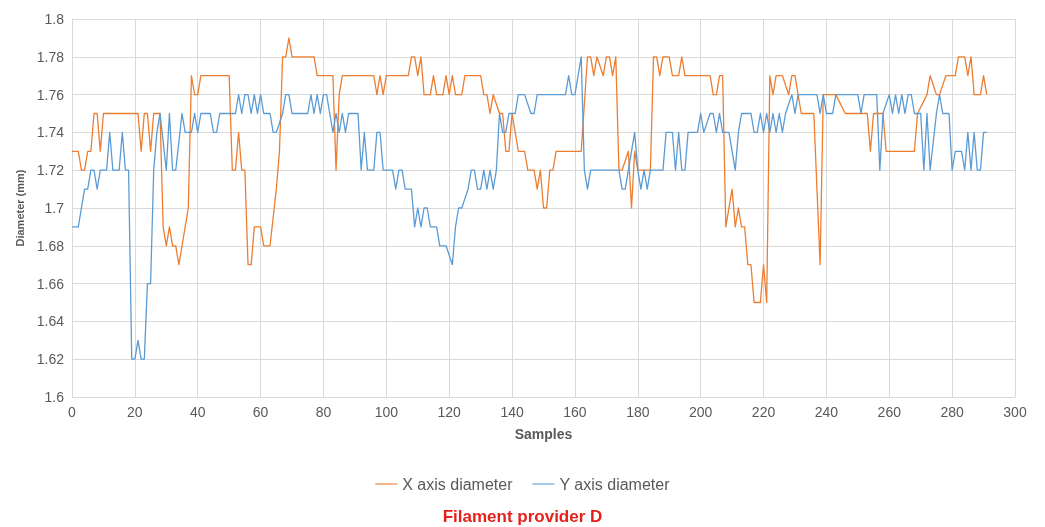 The height and width of the screenshot is (527, 1045). Describe the element at coordinates (1015, 412) in the screenshot. I see `x-tick-label: 300` at that location.